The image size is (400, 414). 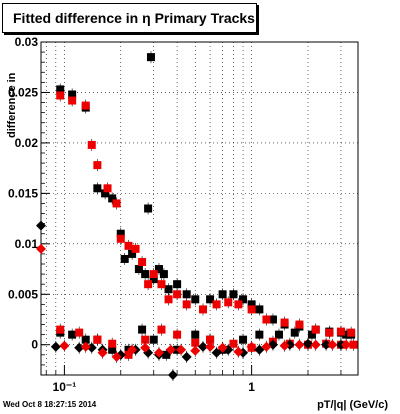 I want to click on y-tick-label: 0.02, so click(x=27, y=143).